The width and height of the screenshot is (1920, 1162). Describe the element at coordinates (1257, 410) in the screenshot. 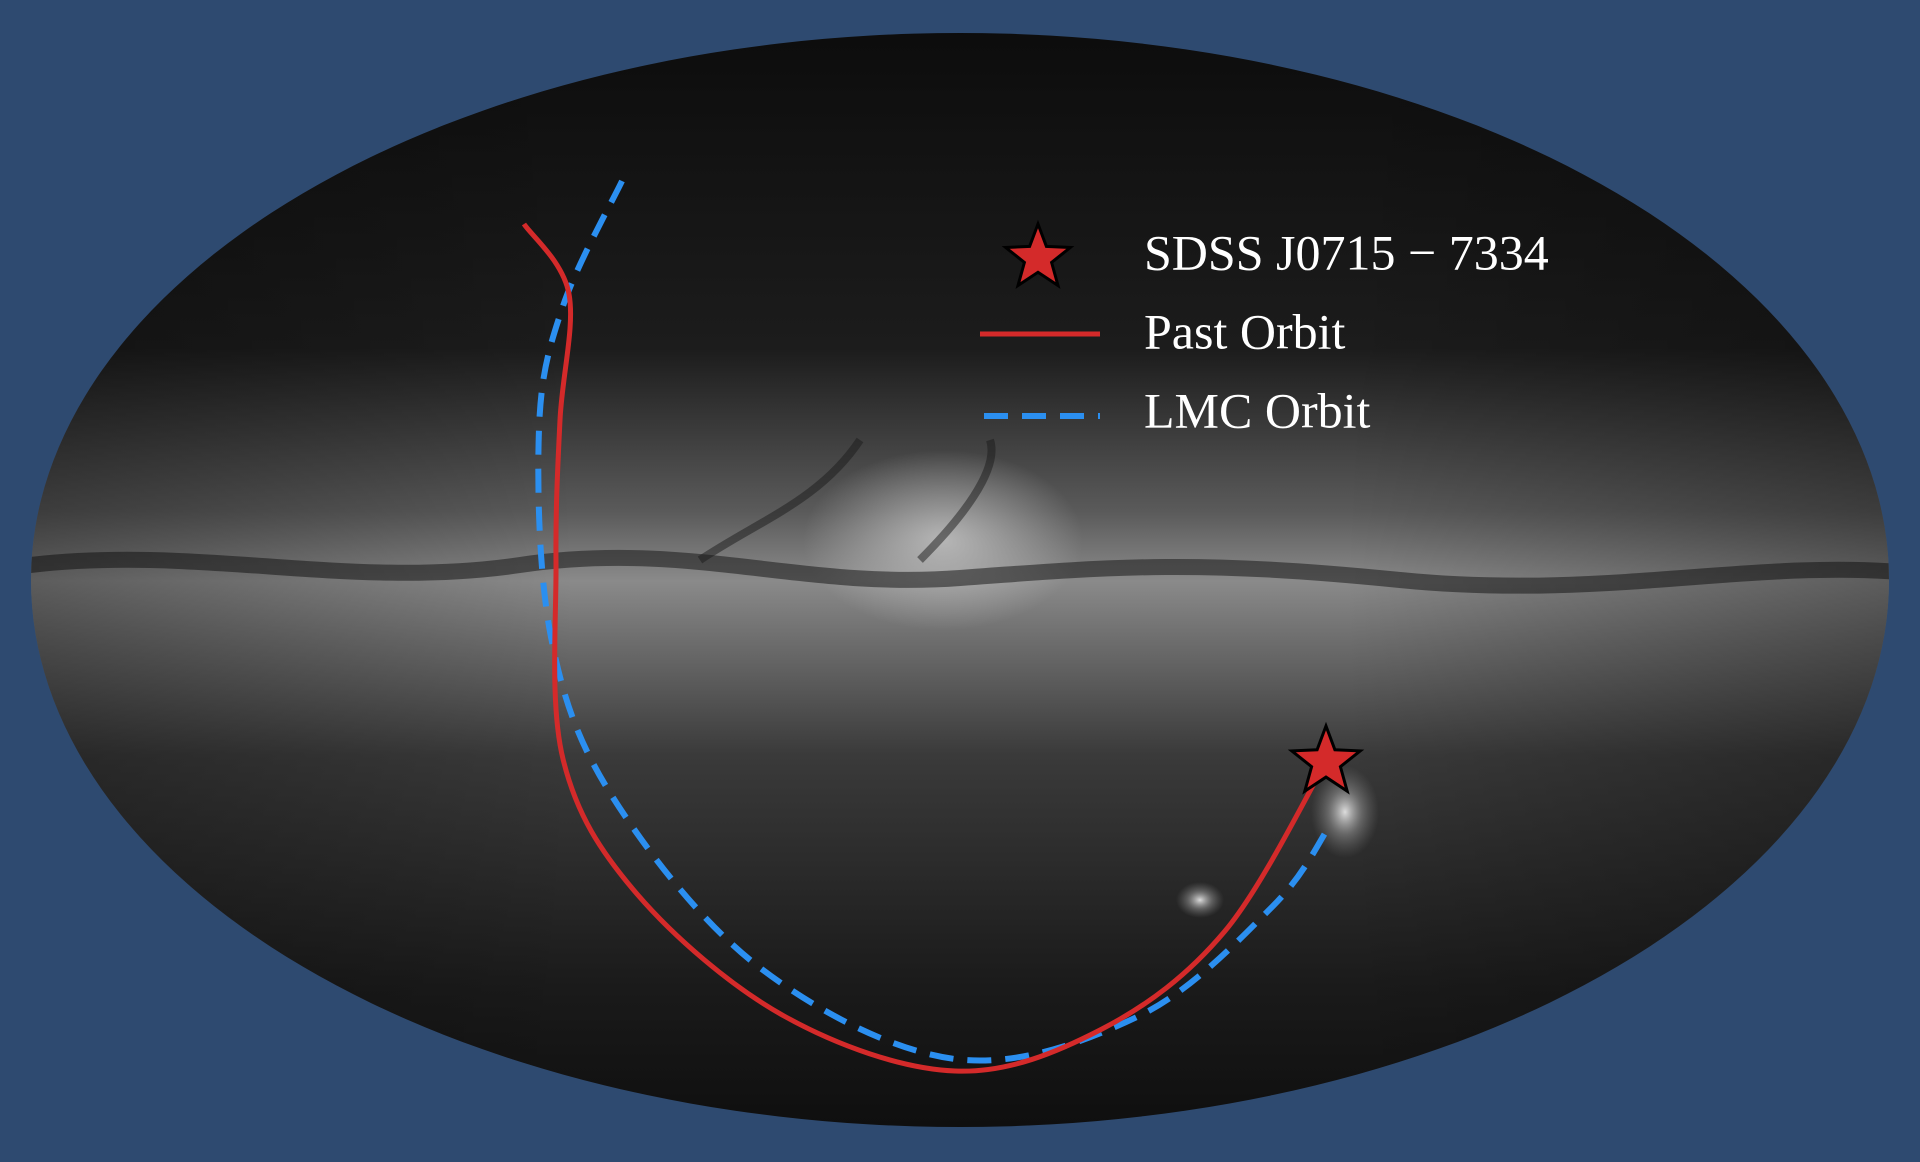

I see `legend-label: LMC Orbit` at that location.